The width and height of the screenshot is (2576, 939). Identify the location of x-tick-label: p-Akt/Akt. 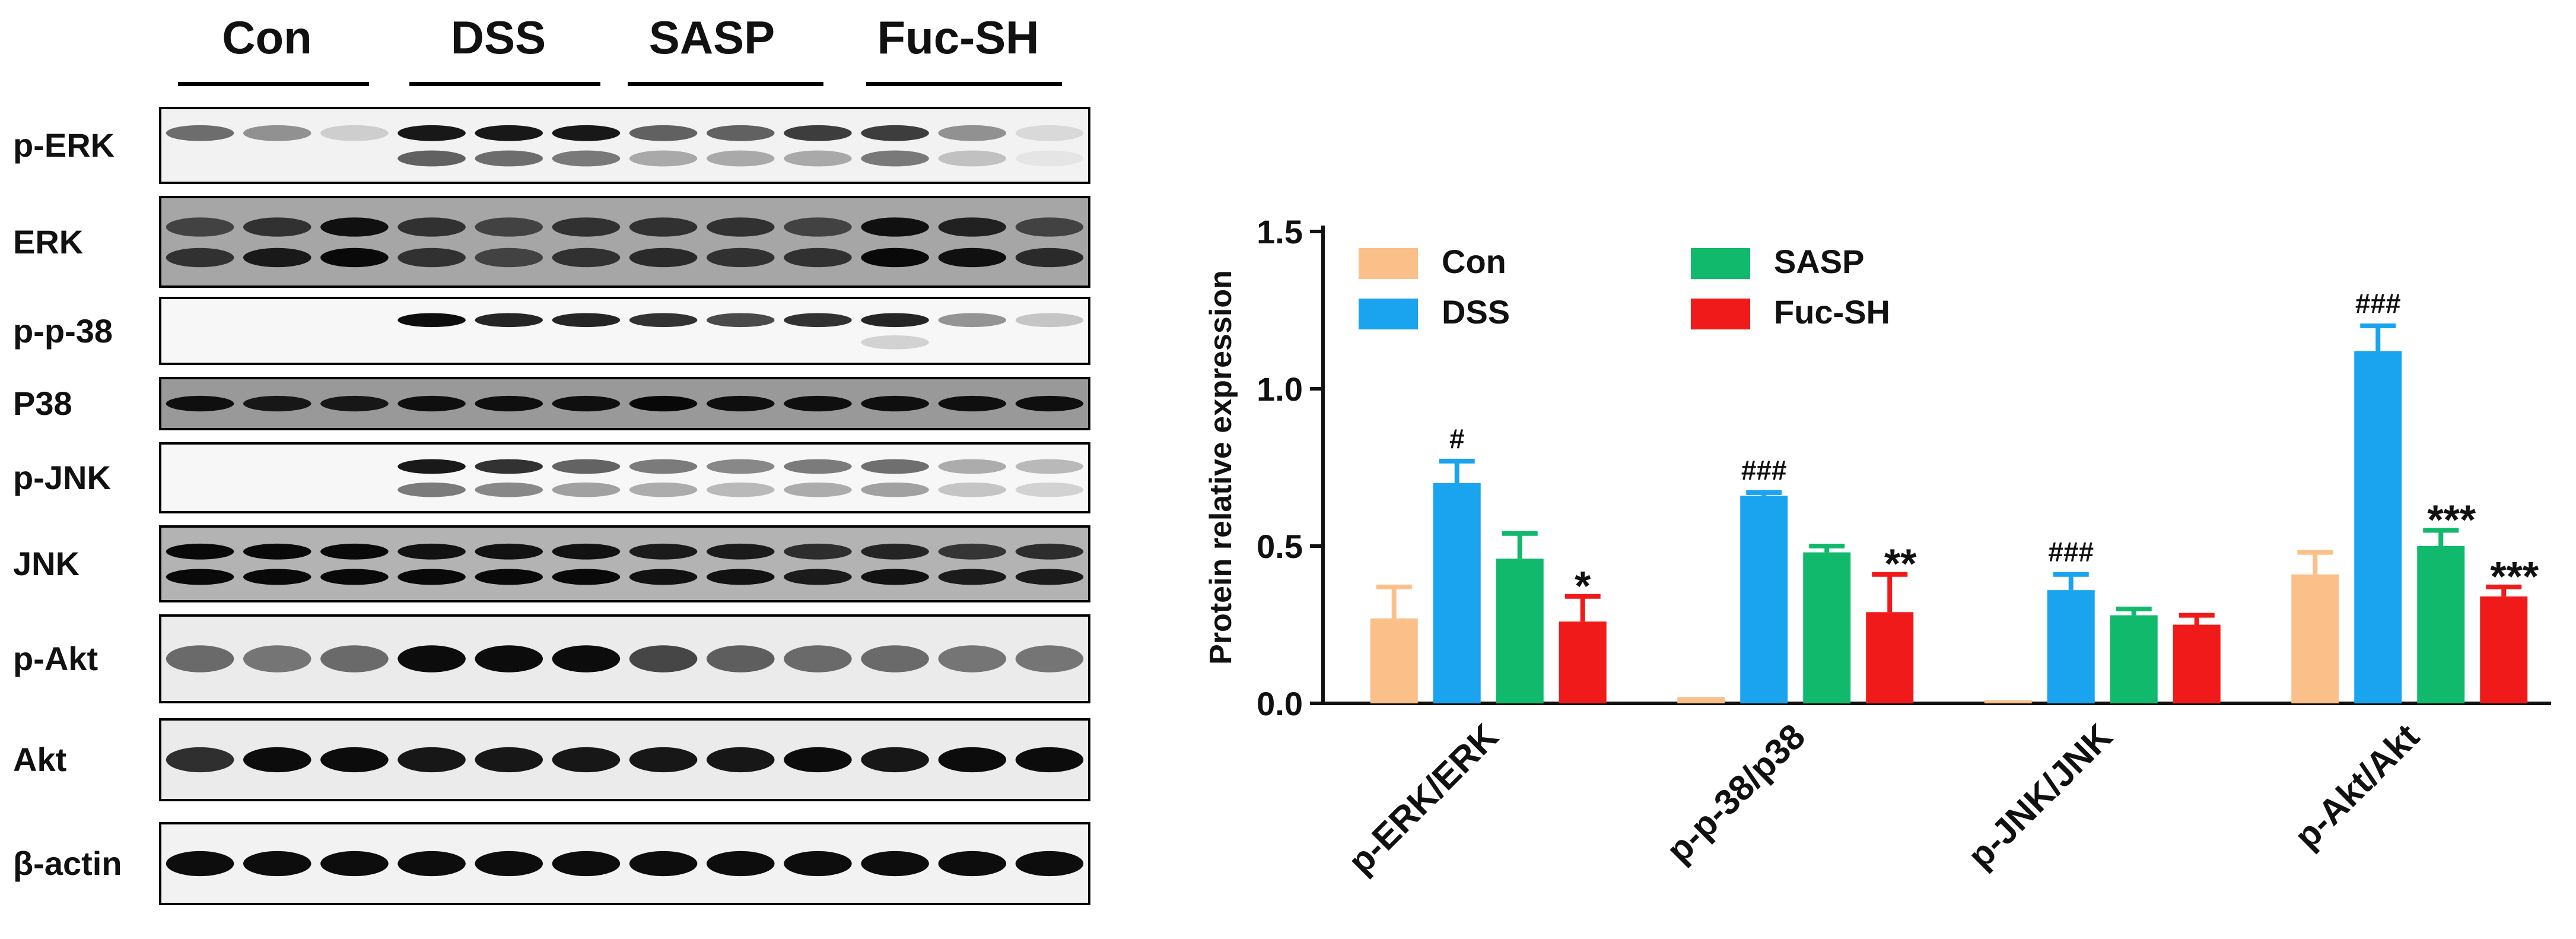
(2357, 786).